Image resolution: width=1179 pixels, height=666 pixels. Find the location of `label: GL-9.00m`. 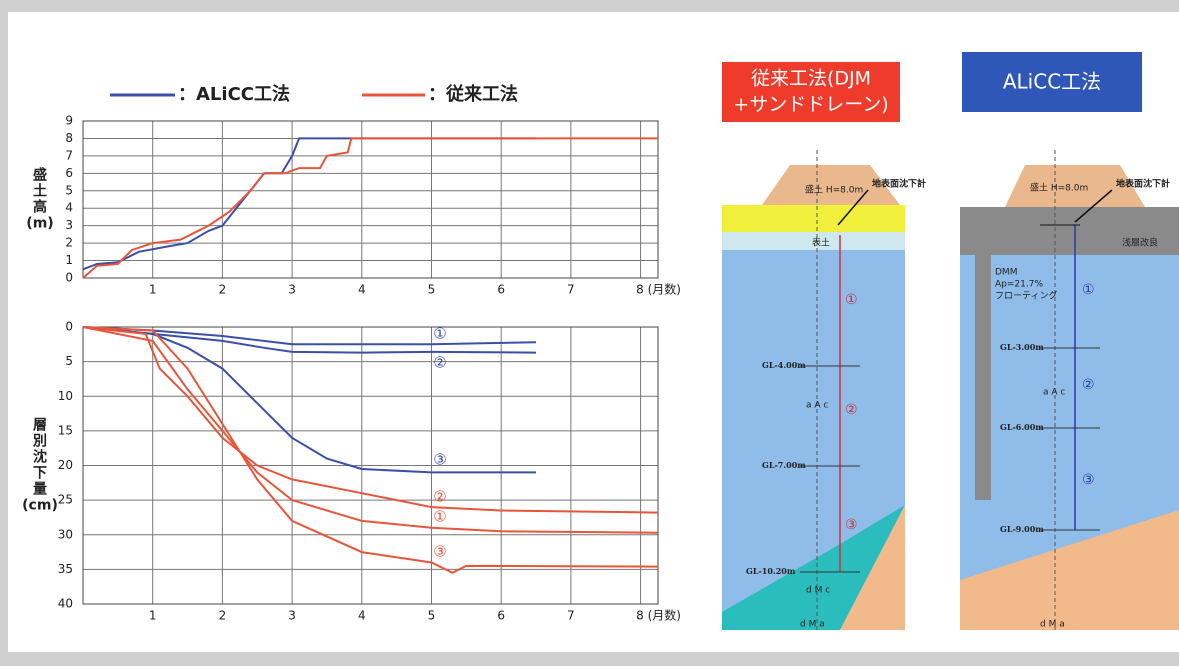

label: GL-9.00m is located at coordinates (1022, 529).